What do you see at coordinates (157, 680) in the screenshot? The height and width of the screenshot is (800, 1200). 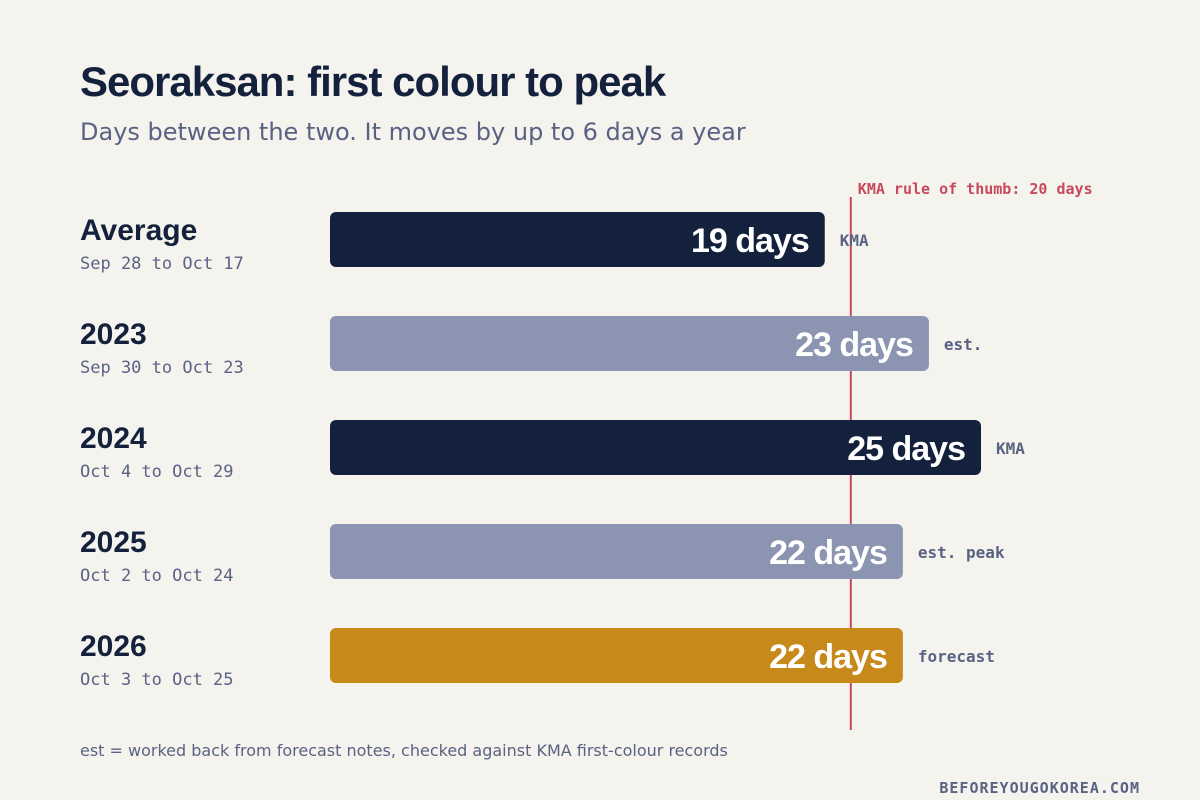 I see `date-range-label: Oct 3 to Oct 25` at bounding box center [157, 680].